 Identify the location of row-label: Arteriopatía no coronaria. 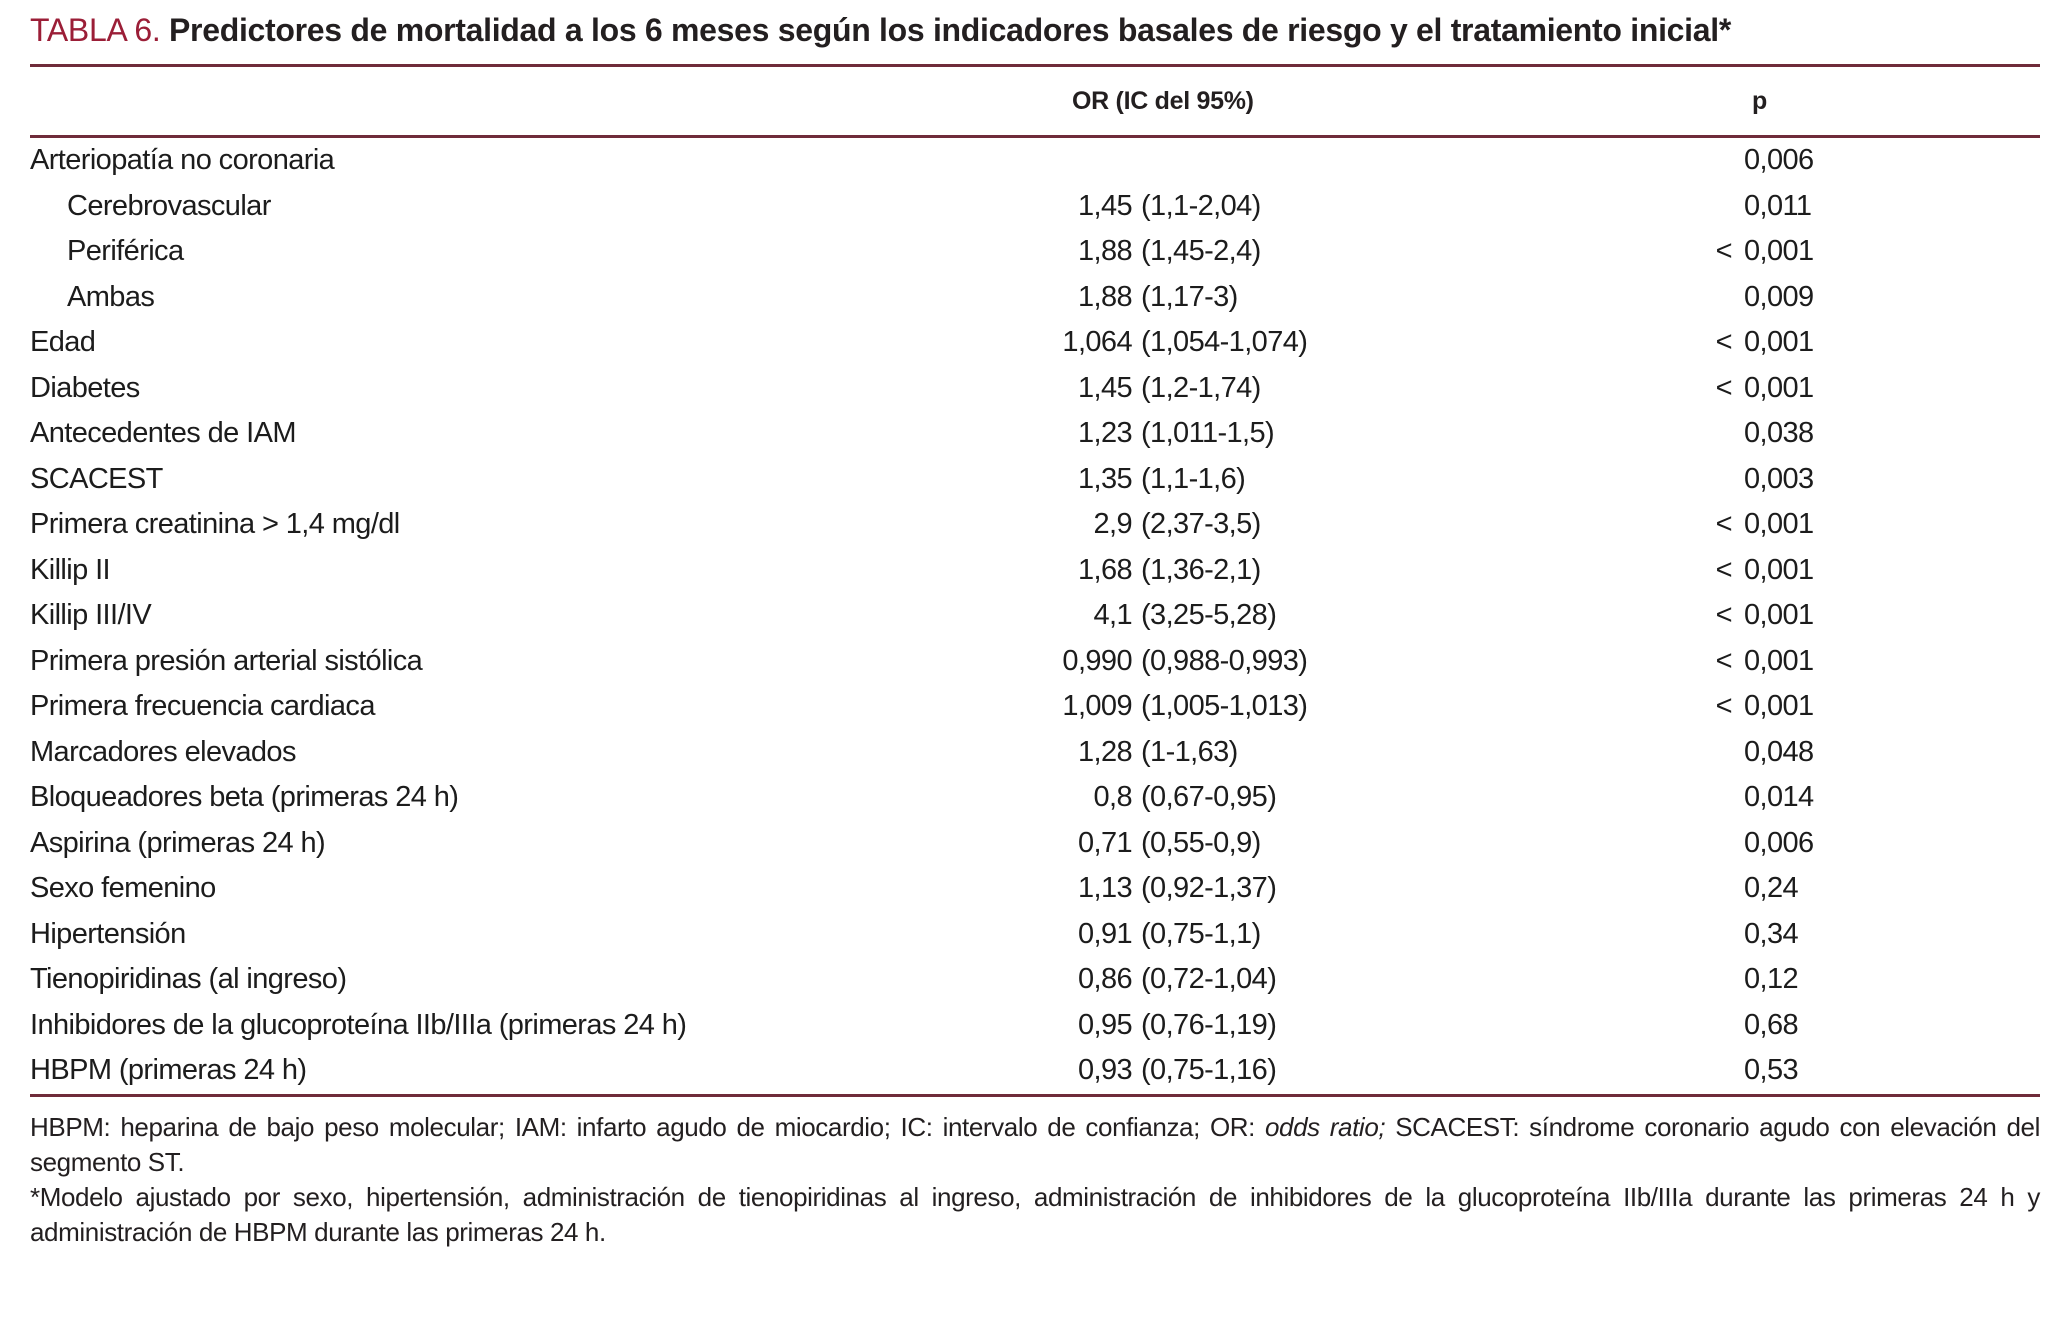
(182, 160).